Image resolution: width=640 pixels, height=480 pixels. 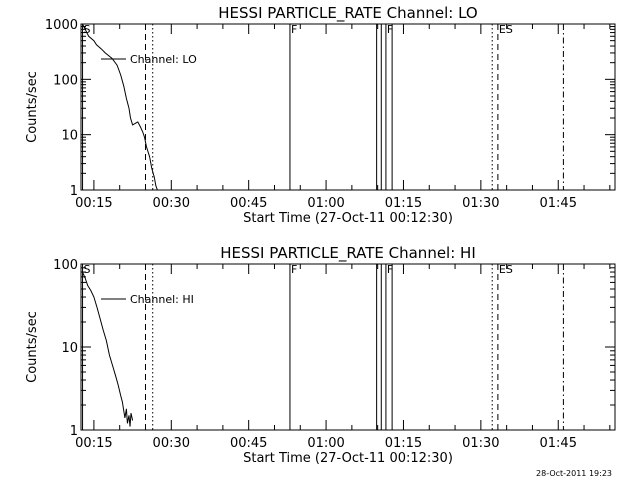 I want to click on legend-label: Channel: HI, so click(x=162, y=299).